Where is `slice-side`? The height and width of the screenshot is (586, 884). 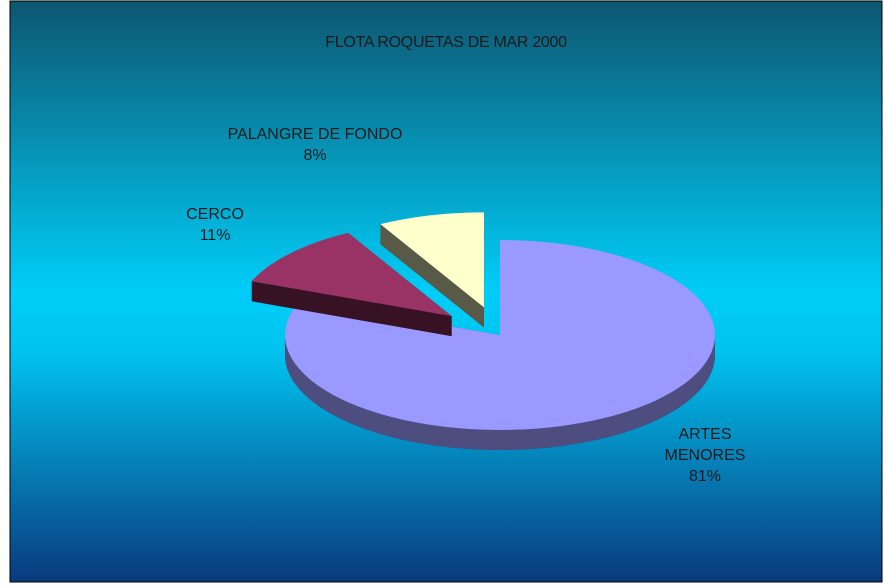 slice-side is located at coordinates (500, 392).